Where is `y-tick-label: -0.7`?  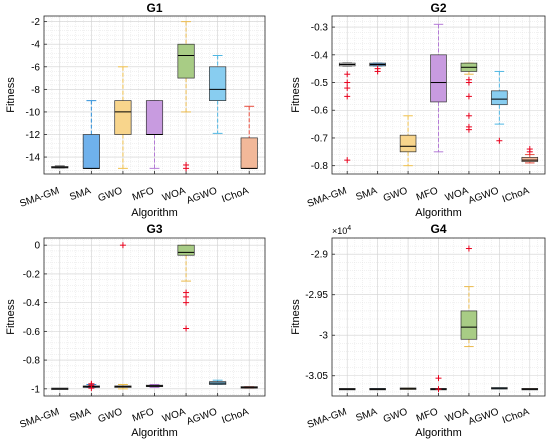 y-tick-label: -0.7 is located at coordinates (320, 138).